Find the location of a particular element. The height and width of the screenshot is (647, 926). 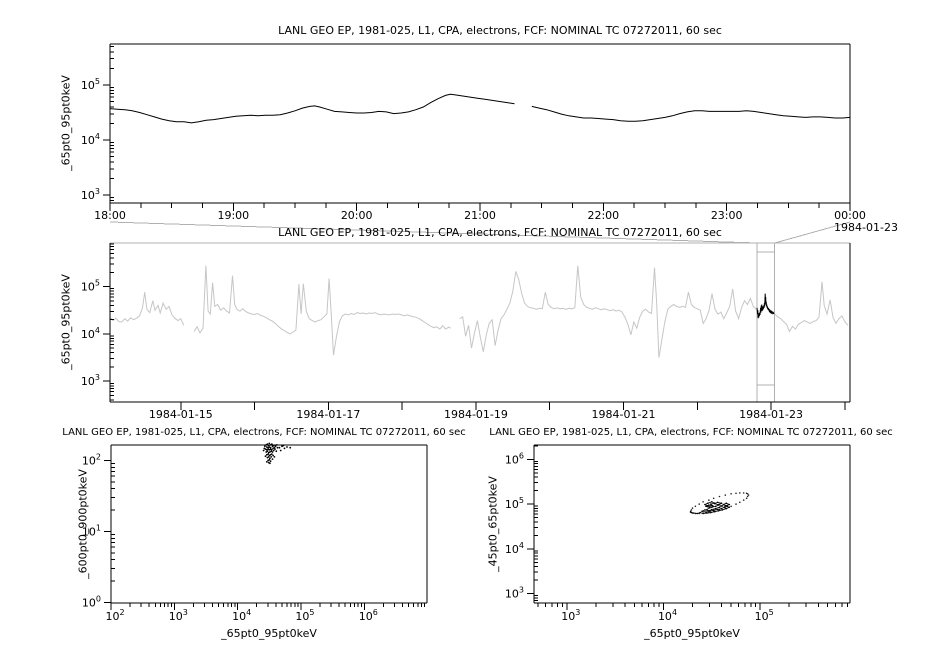

context-data is located at coordinates (479, 311).